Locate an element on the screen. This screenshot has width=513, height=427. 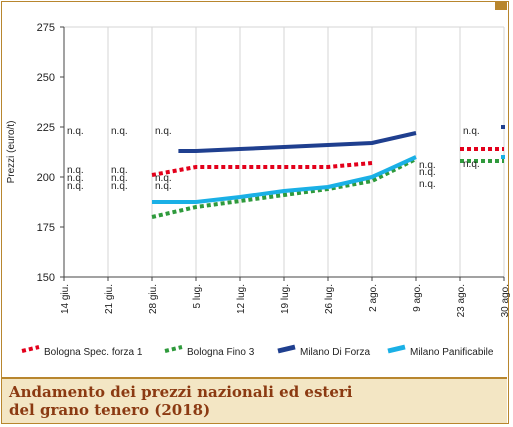
x-tick-label: 2 ago. is located at coordinates (373, 298).